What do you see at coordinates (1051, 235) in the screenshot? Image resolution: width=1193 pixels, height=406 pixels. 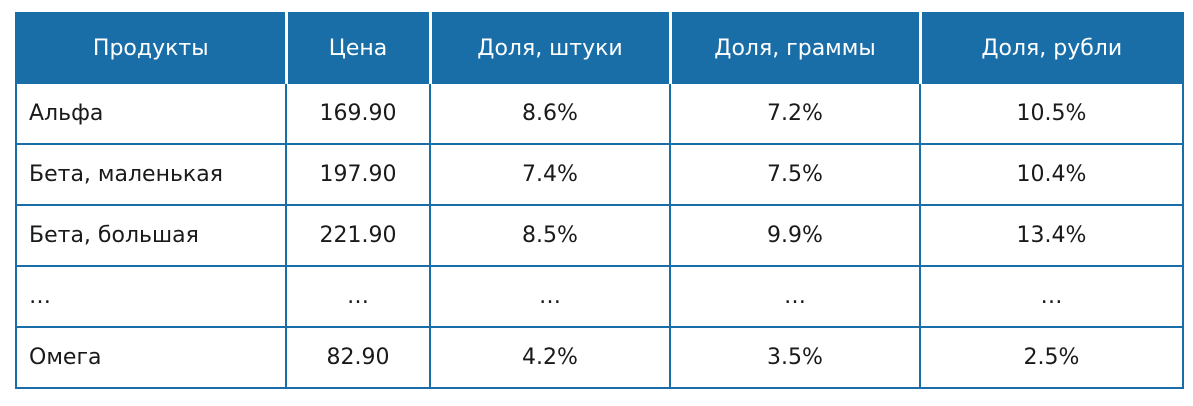 I see `cell-share-rubles: 13.4%` at bounding box center [1051, 235].